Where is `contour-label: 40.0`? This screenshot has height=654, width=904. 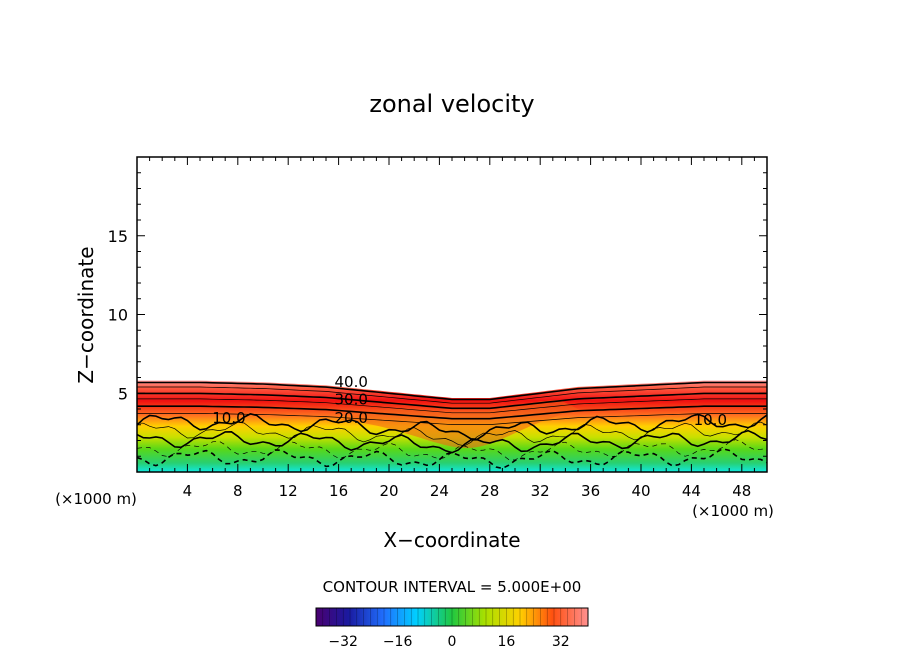
contour-label: 40.0 is located at coordinates (350, 382).